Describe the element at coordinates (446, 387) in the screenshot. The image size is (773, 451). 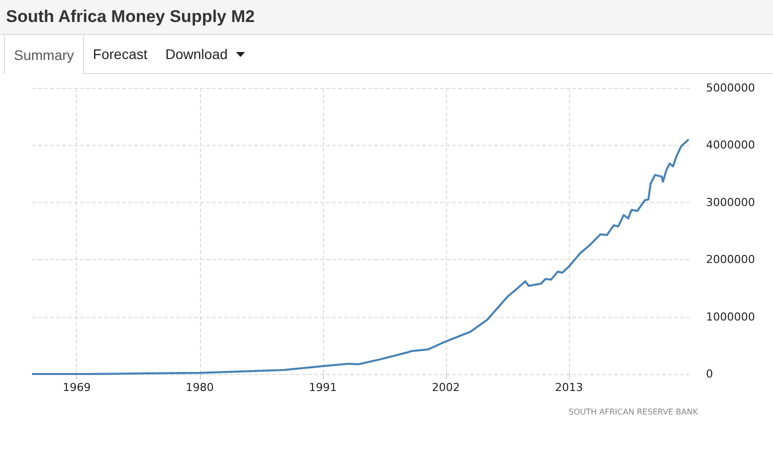
I see `x-tick-label: 2002` at that location.